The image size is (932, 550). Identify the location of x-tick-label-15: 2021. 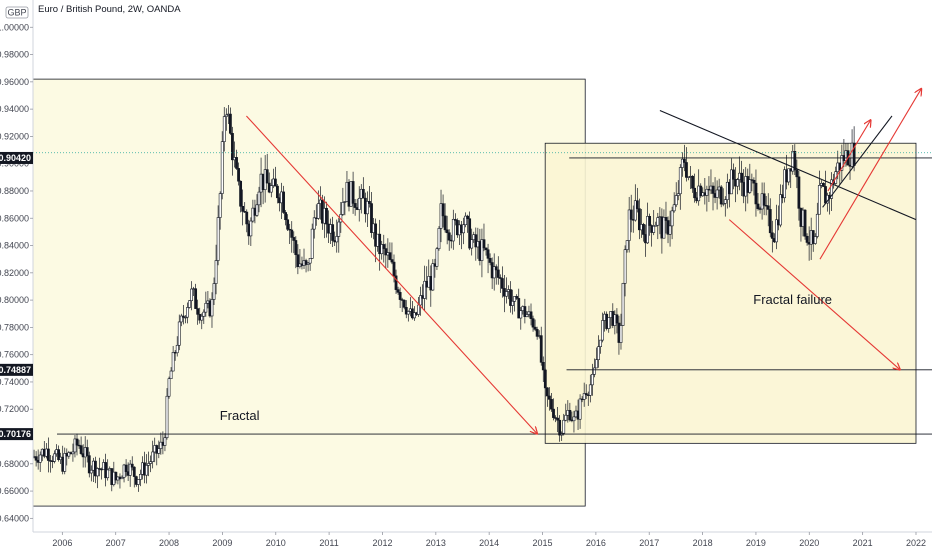
(863, 543).